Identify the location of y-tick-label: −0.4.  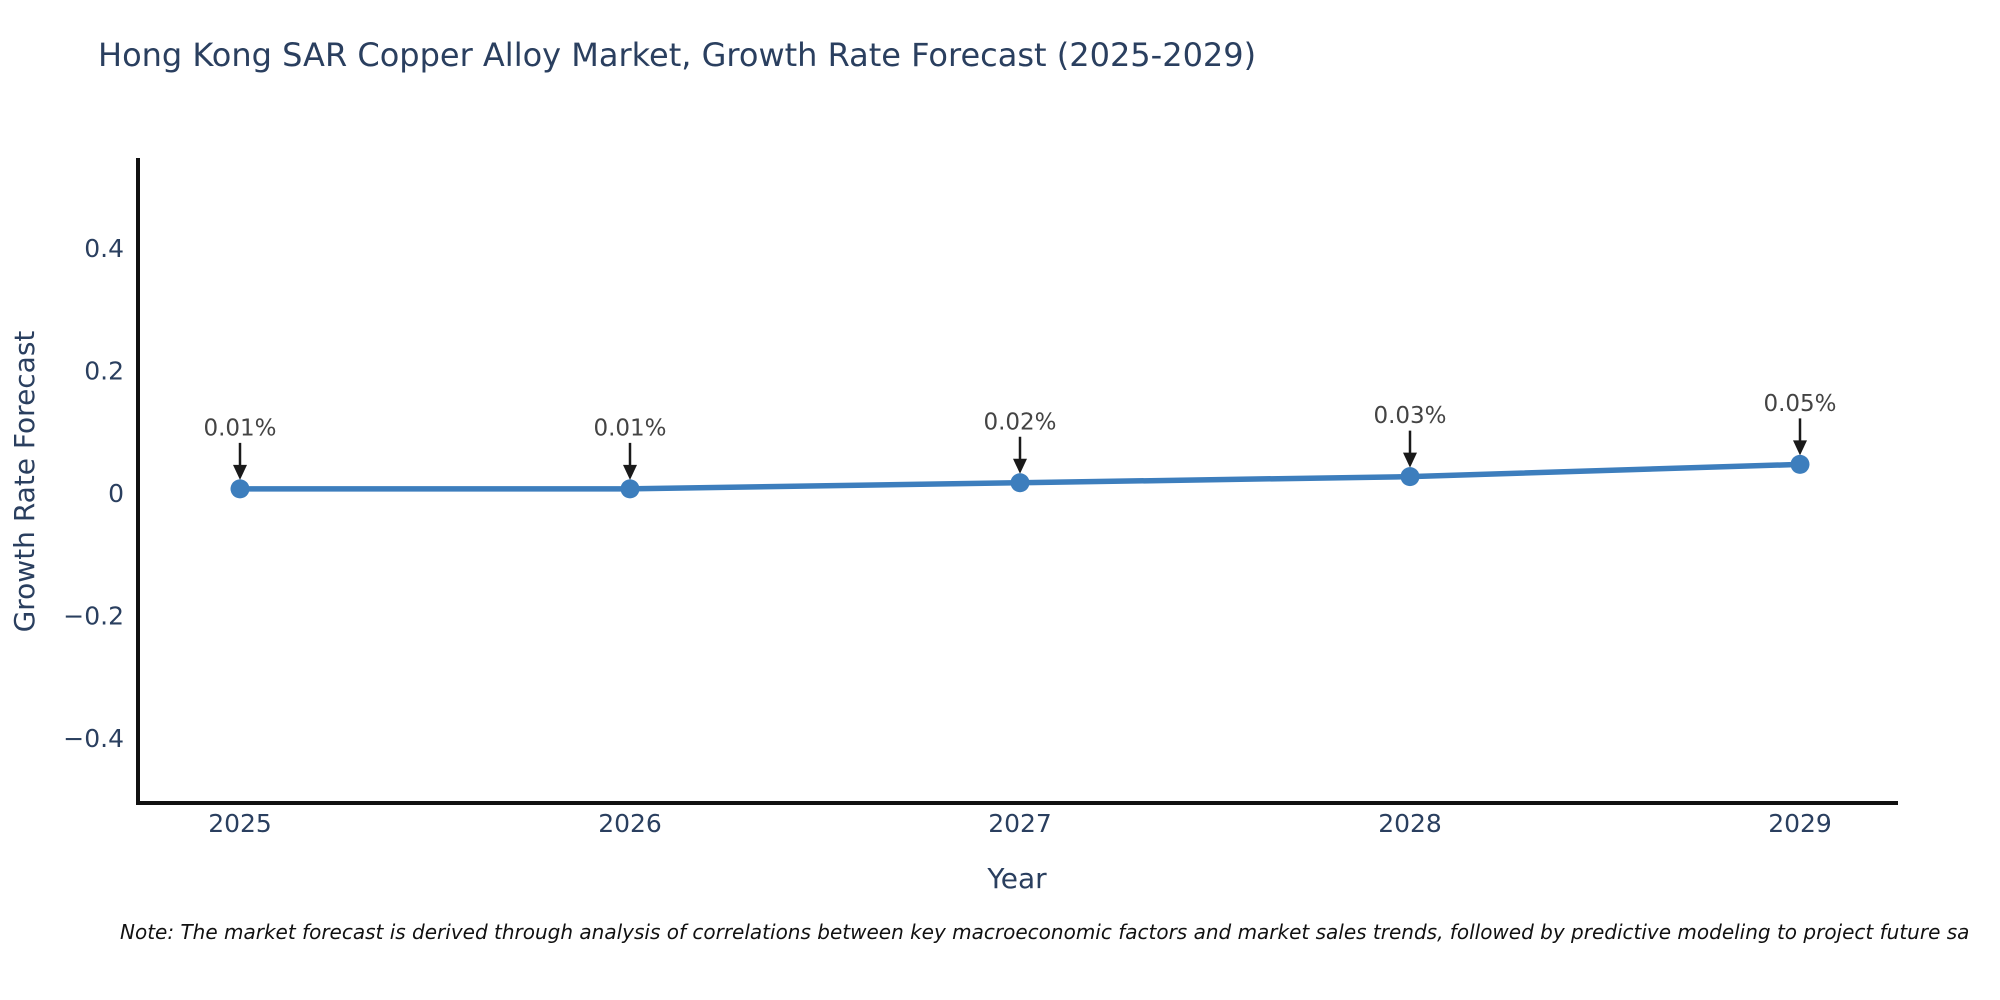
(93, 738).